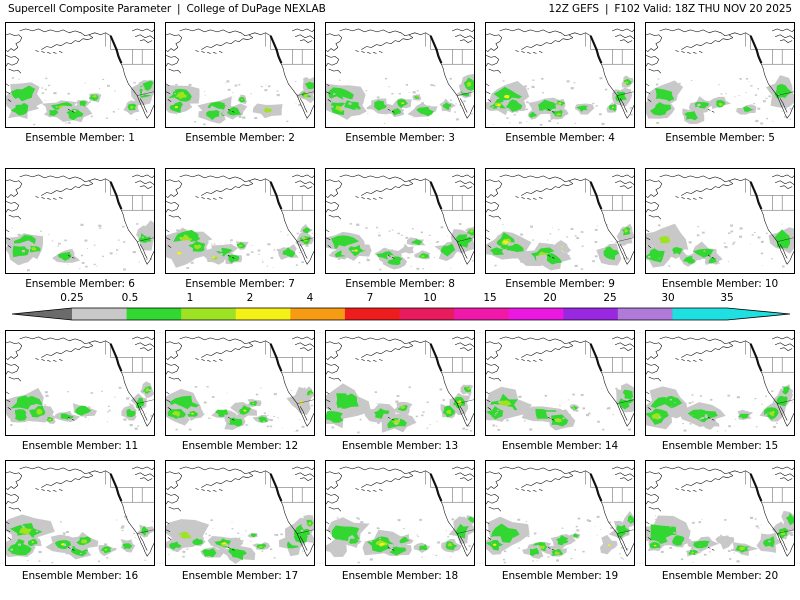  I want to click on ensemble-panel-cell: Ensemble Member: 2, so click(240, 83).